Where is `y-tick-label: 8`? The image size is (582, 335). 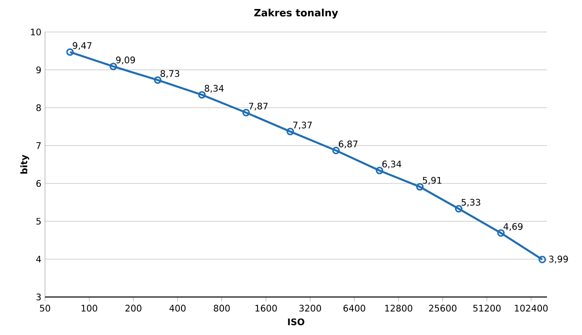
y-tick-label: 8 is located at coordinates (38, 108).